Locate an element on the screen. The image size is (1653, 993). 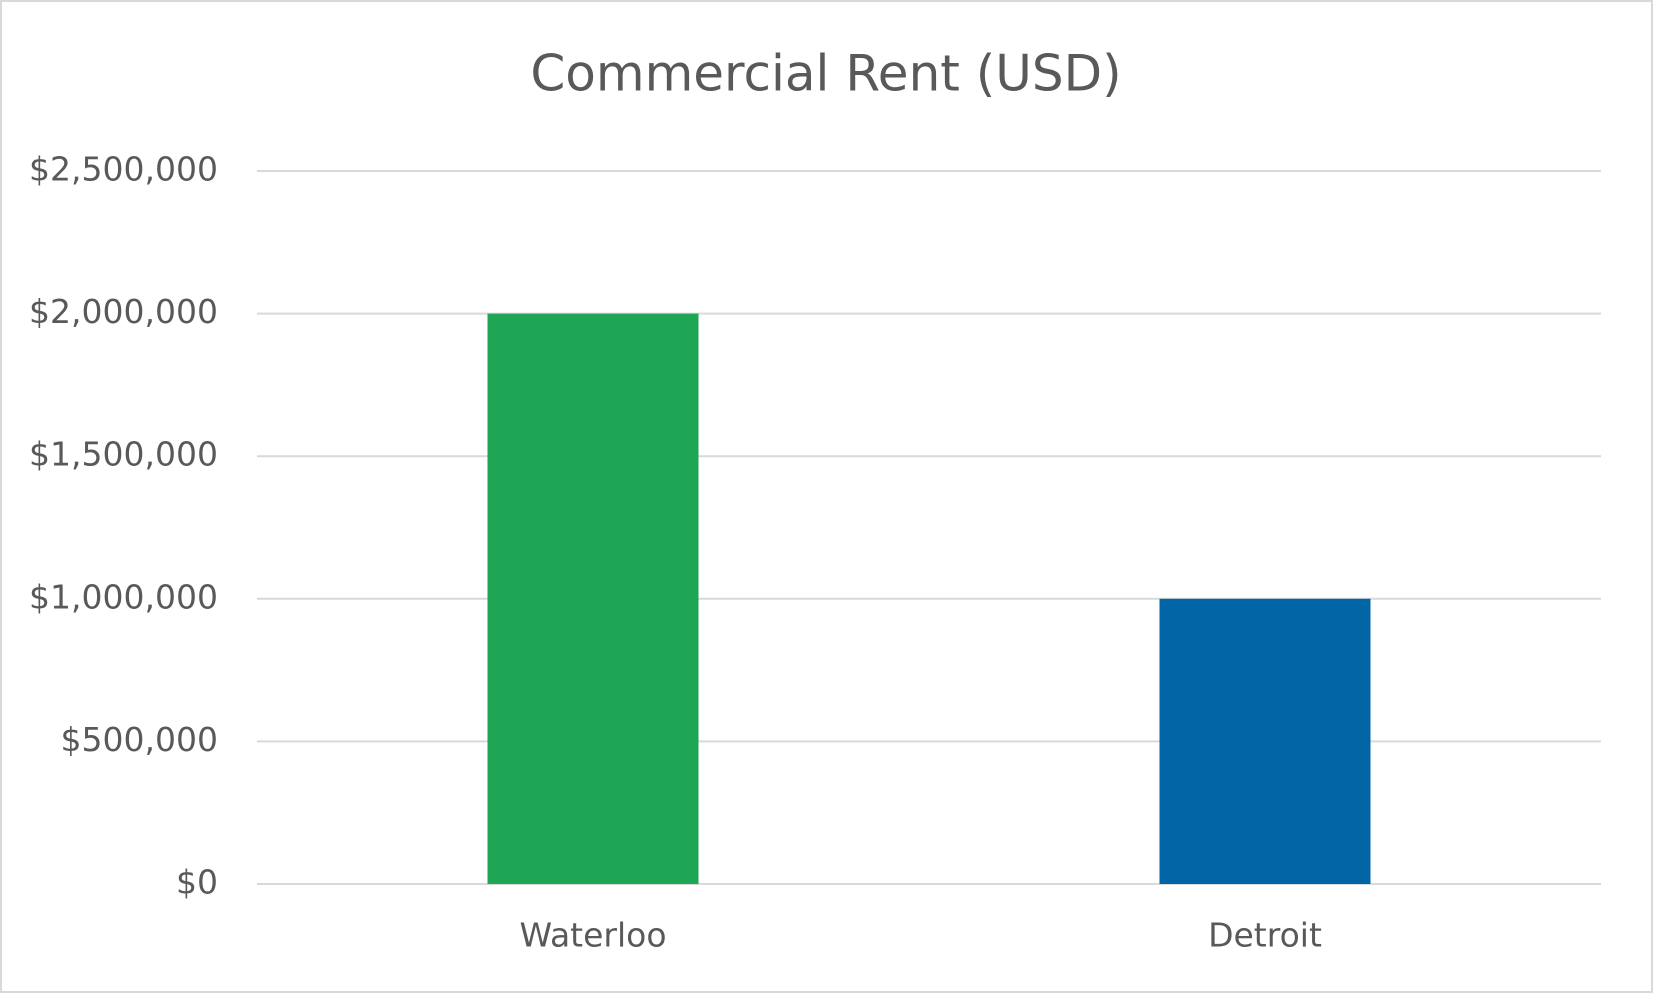
x-tick-label: Waterloo is located at coordinates (592, 935).